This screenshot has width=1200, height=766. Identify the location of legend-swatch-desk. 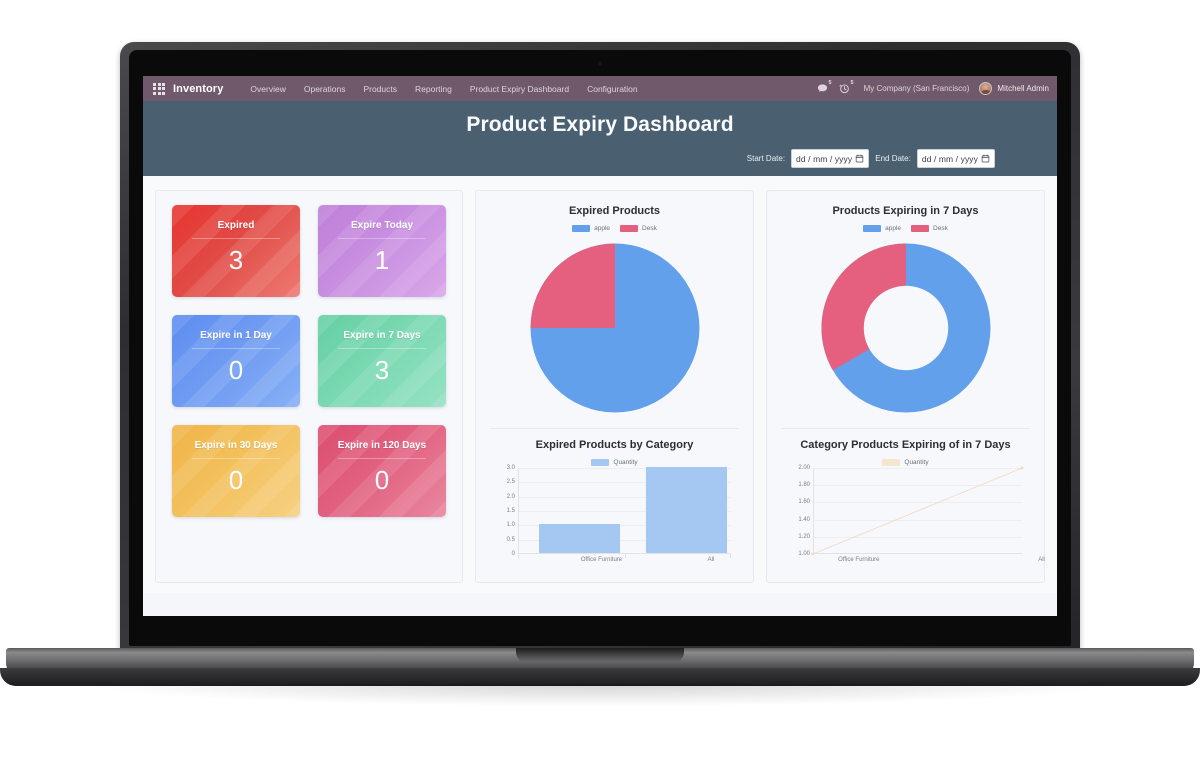
(920, 228).